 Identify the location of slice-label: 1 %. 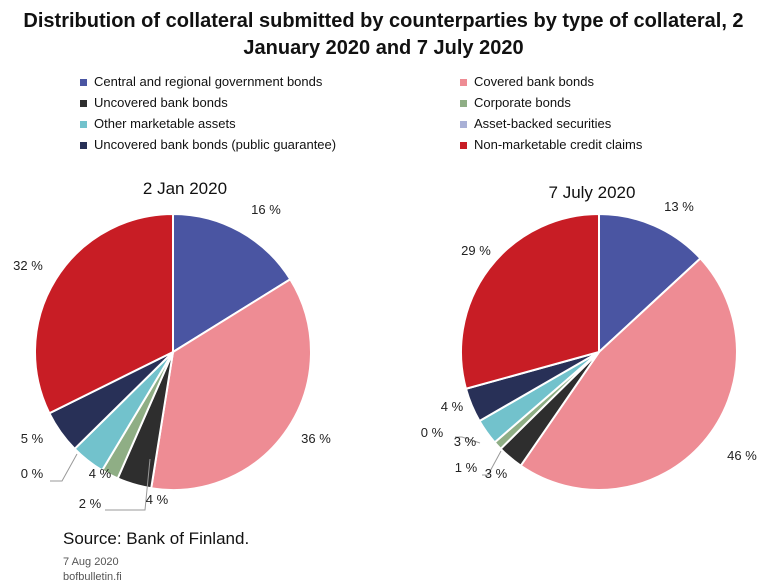
(466, 467).